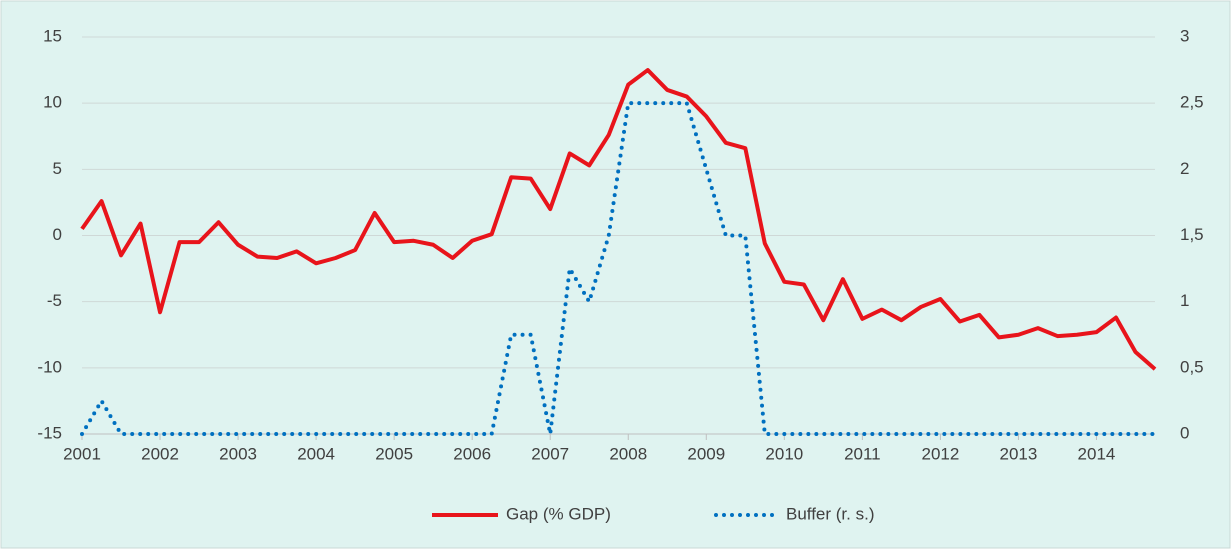  What do you see at coordinates (940, 453) in the screenshot?
I see `x-tick-label: 2012` at bounding box center [940, 453].